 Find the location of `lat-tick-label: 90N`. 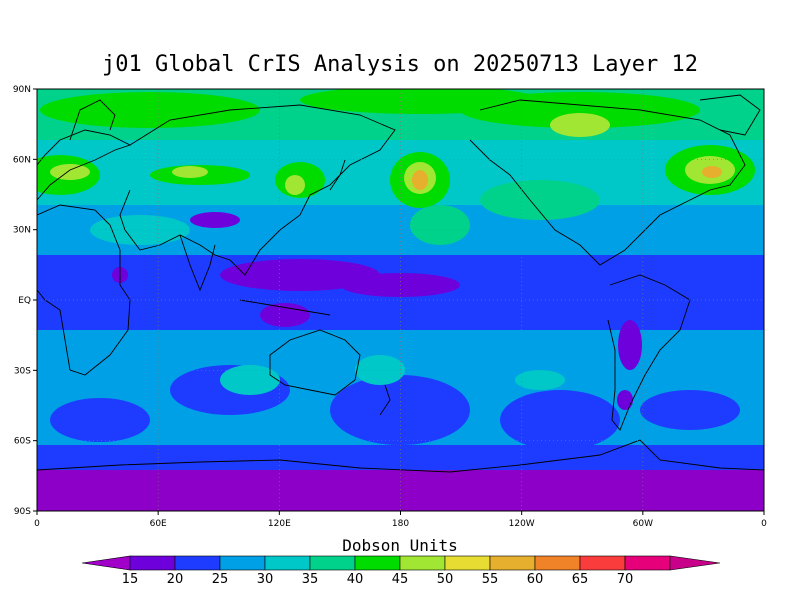

lat-tick-label: 90N is located at coordinates (22, 90).